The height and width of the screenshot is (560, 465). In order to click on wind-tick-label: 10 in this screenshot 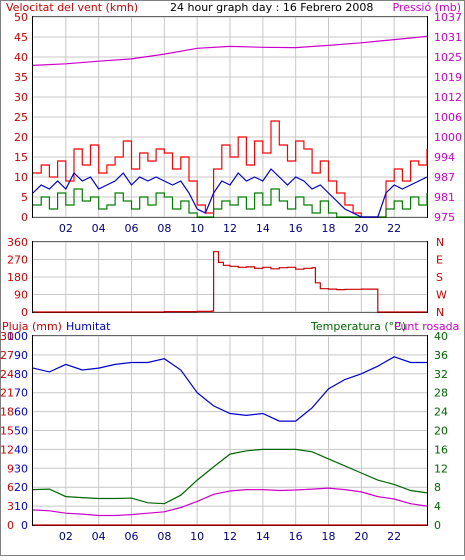, I will do `click(21, 177)`.